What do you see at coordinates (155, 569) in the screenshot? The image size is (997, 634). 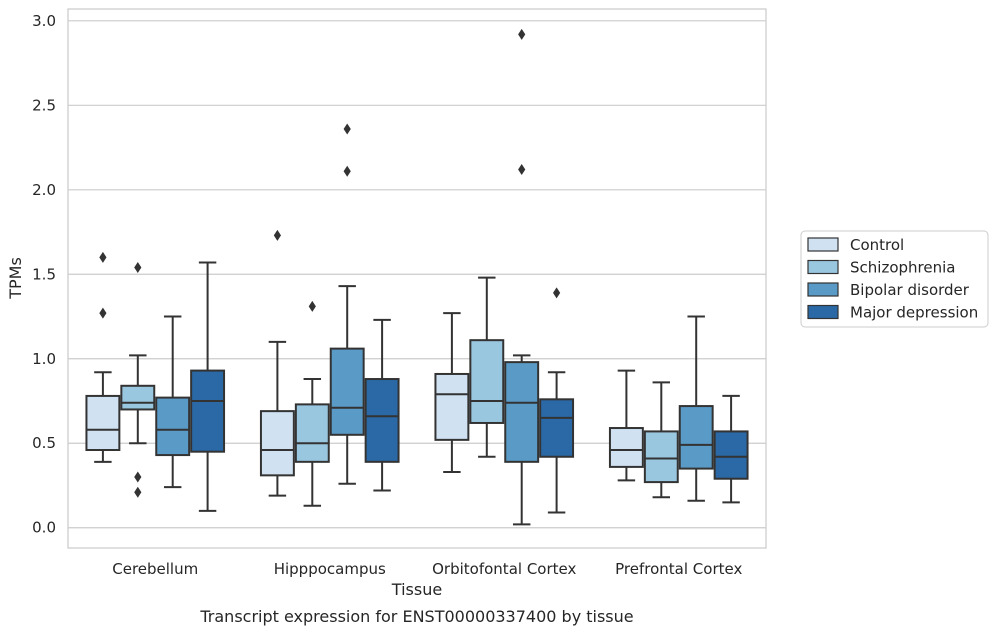 I see `x-tick-label: Cerebellum` at bounding box center [155, 569].